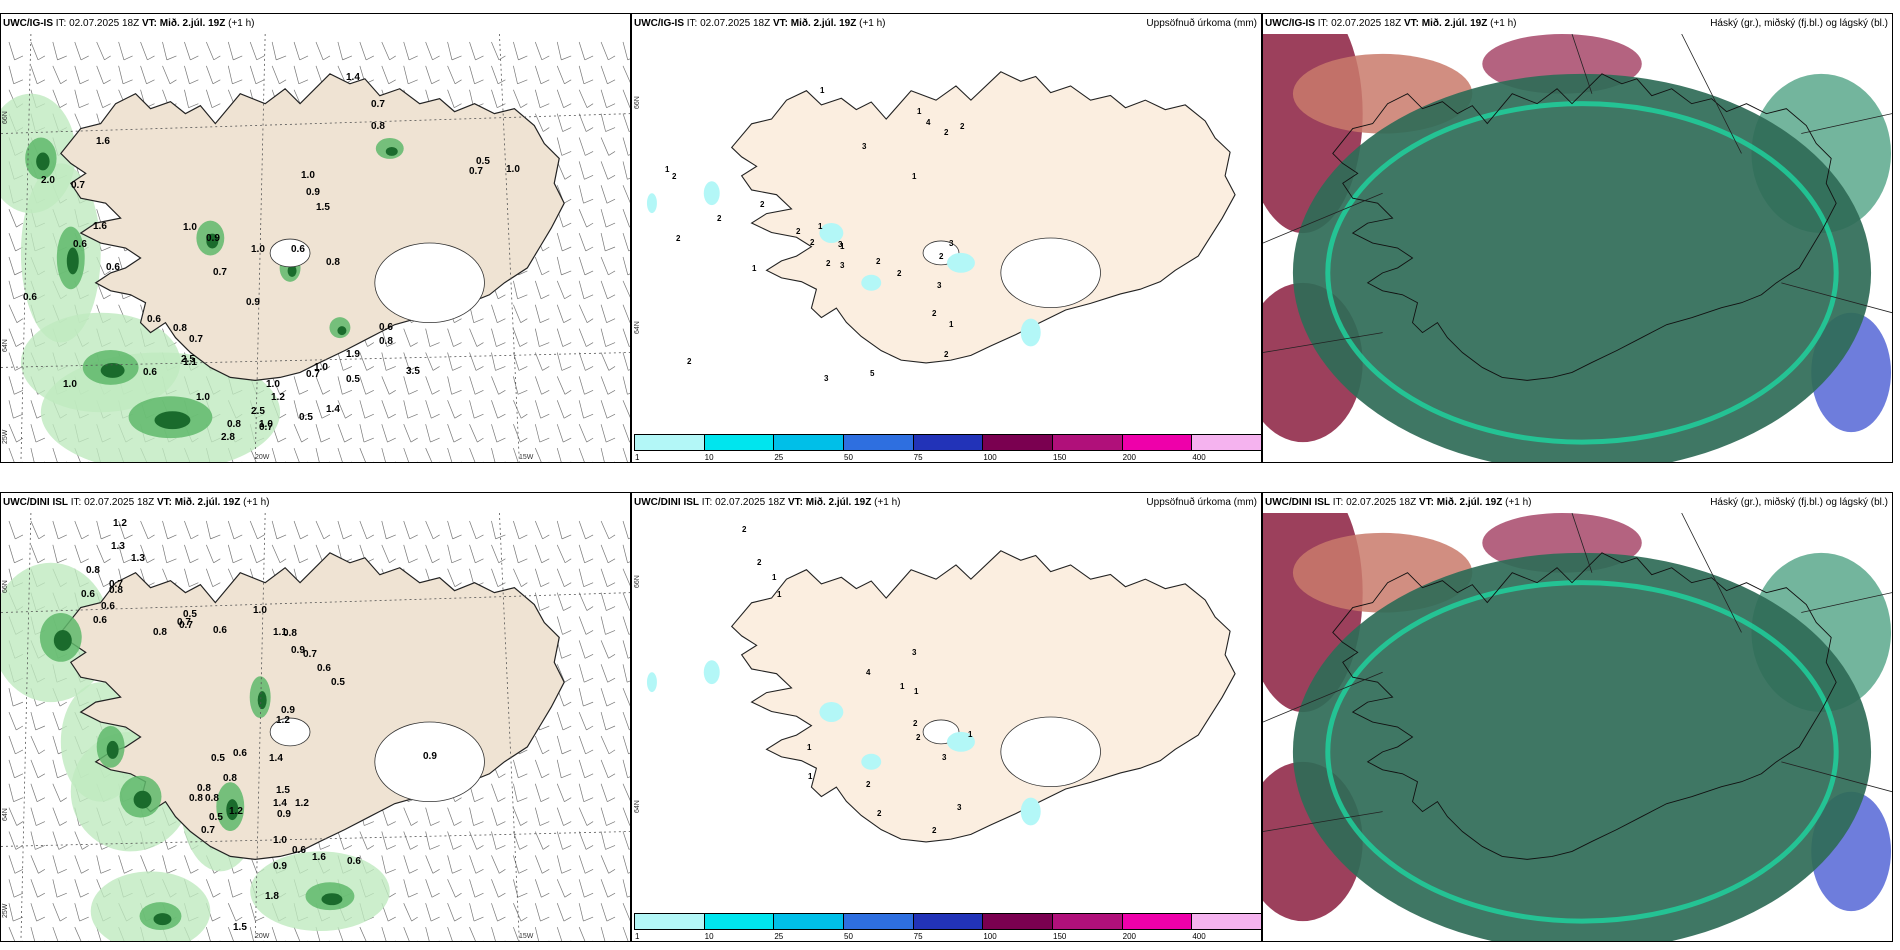 Image resolution: width=1900 pixels, height=950 pixels. Describe the element at coordinates (262, 936) in the screenshot. I see `lon-label-20w: 20W` at that location.